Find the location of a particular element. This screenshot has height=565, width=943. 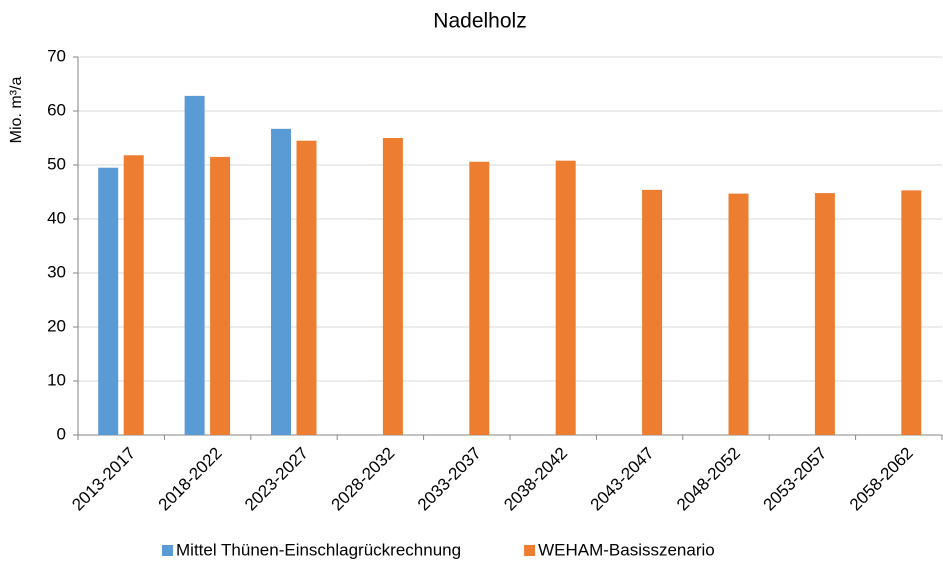

x-tick-label: 2033-2037 is located at coordinates (449, 479).